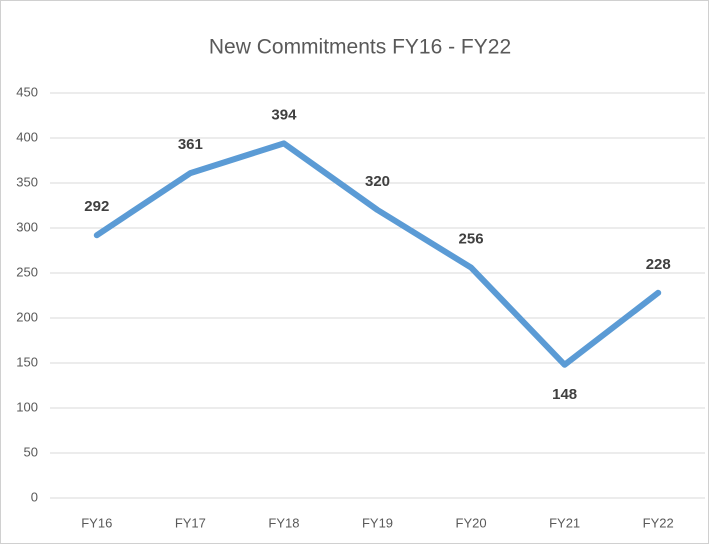 This screenshot has width=709, height=544. I want to click on x-tick-label: FY17, so click(190, 522).